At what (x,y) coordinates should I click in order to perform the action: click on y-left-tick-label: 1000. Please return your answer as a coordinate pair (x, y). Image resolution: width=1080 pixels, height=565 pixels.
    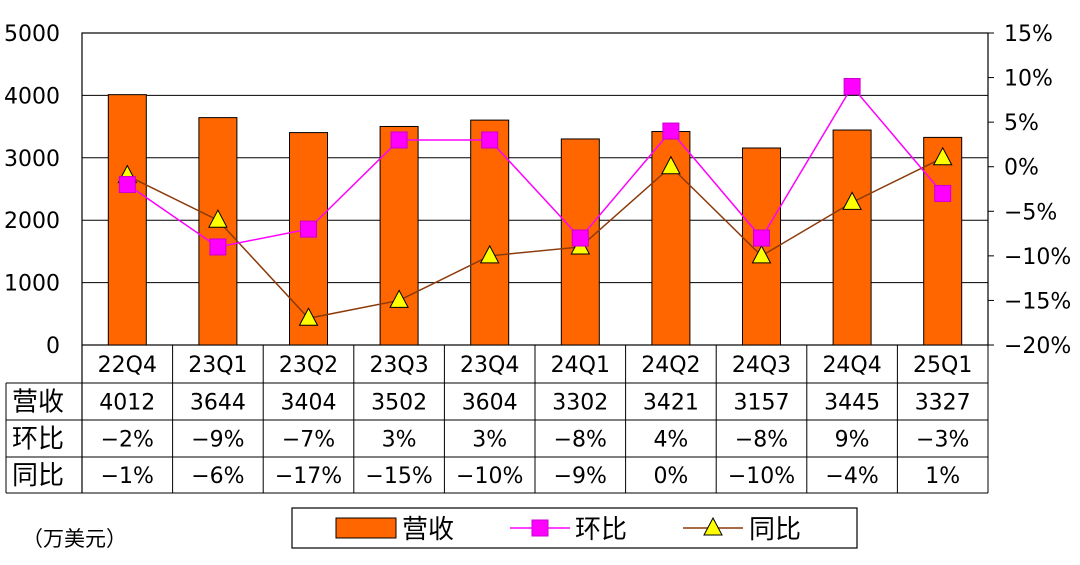
    Looking at the image, I should click on (32, 284).